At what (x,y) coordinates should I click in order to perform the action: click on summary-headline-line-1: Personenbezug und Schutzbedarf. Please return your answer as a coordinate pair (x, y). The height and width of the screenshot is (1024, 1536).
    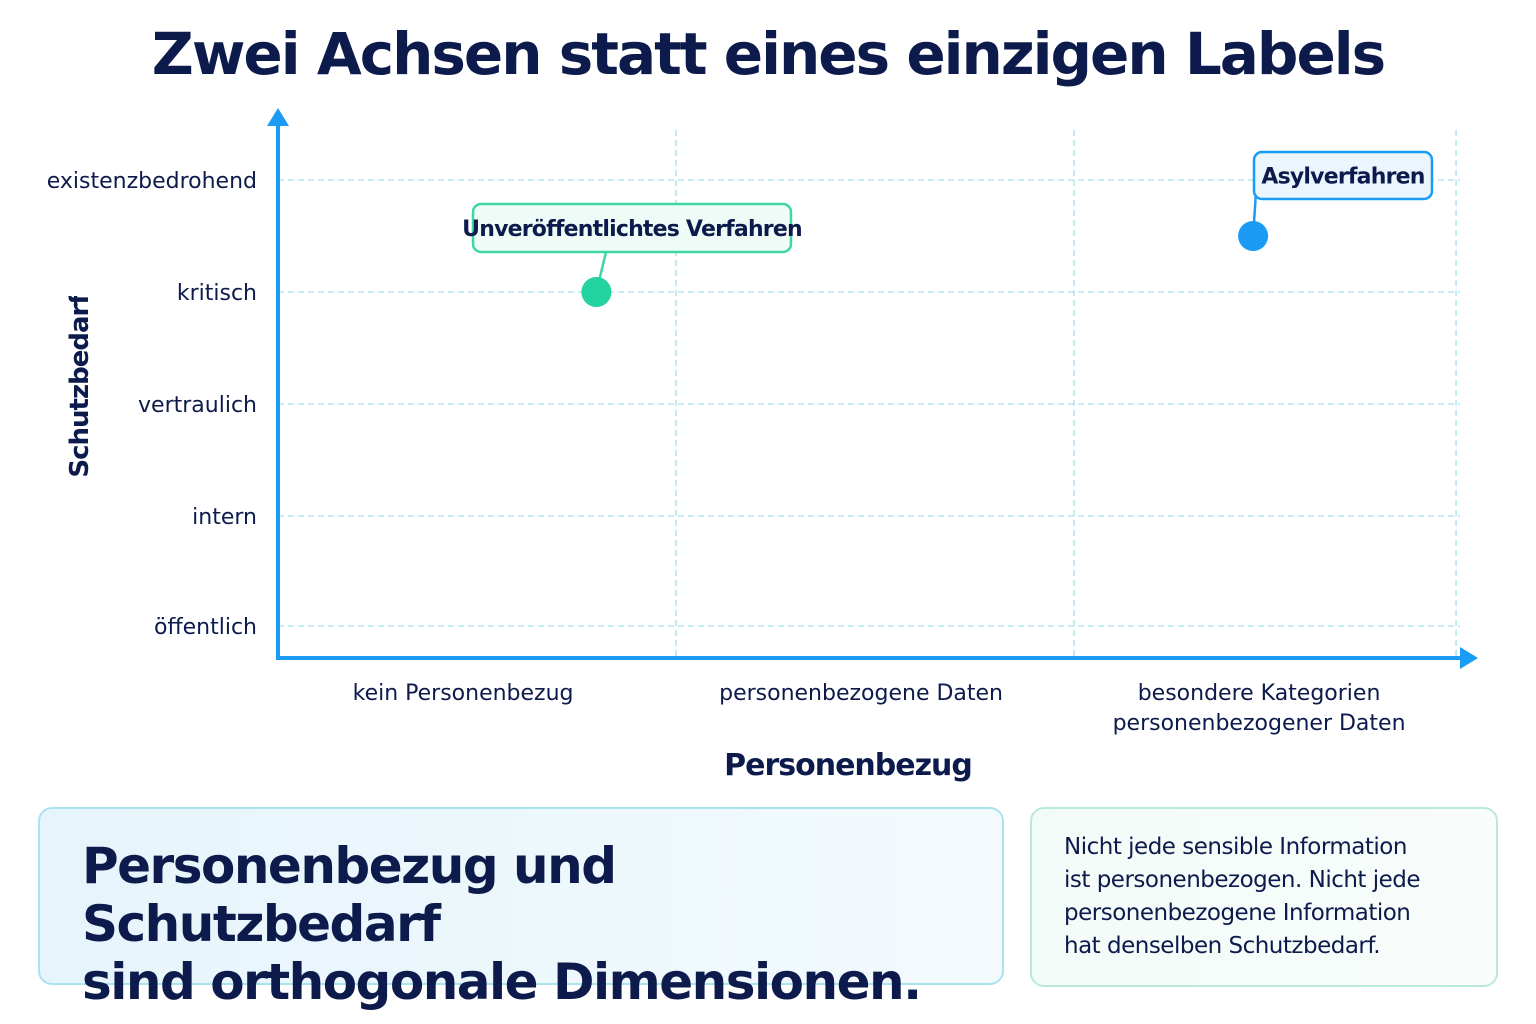
    Looking at the image, I should click on (349, 895).